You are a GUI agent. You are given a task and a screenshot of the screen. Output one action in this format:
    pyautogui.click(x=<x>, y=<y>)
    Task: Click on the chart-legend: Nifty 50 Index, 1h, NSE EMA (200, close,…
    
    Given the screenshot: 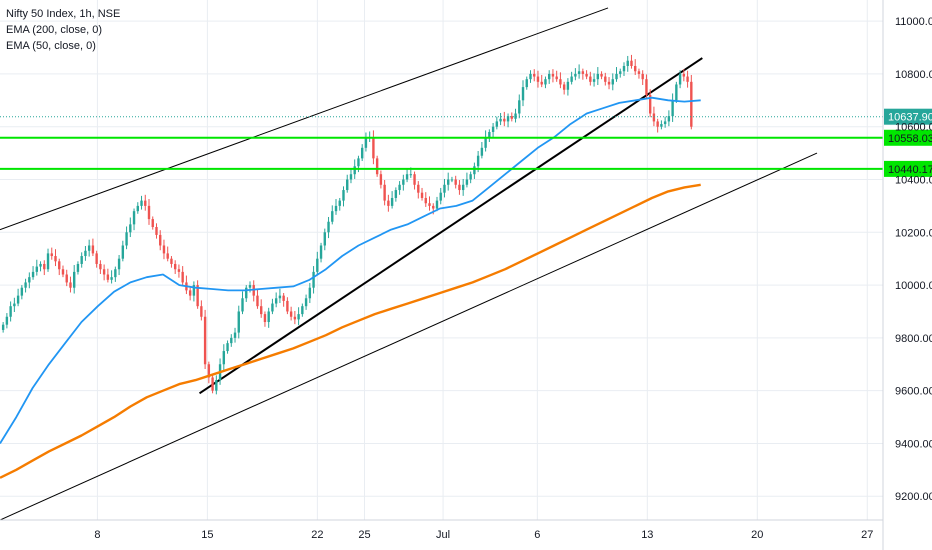 What is the action you would take?
    pyautogui.click(x=63, y=30)
    